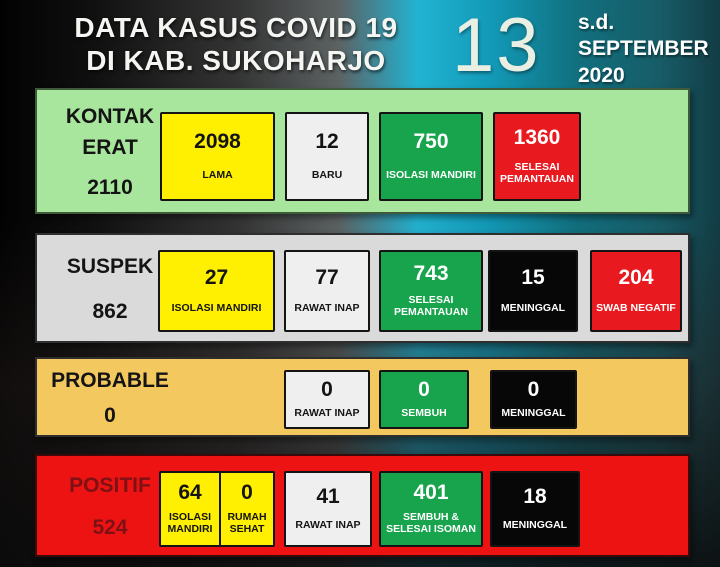  Describe the element at coordinates (236, 61) in the screenshot. I see `page-title-line-2: DI KAB. SUKOHARJO` at that location.